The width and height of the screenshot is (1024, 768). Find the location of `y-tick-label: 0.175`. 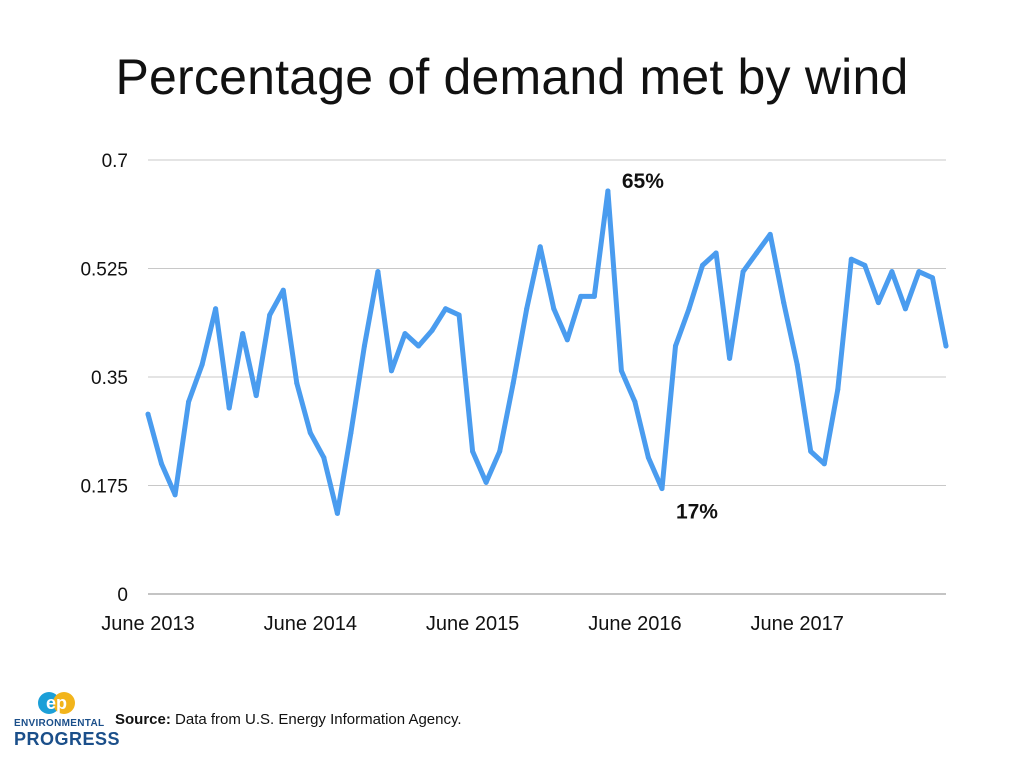

y-tick-label: 0.175 is located at coordinates (104, 487).